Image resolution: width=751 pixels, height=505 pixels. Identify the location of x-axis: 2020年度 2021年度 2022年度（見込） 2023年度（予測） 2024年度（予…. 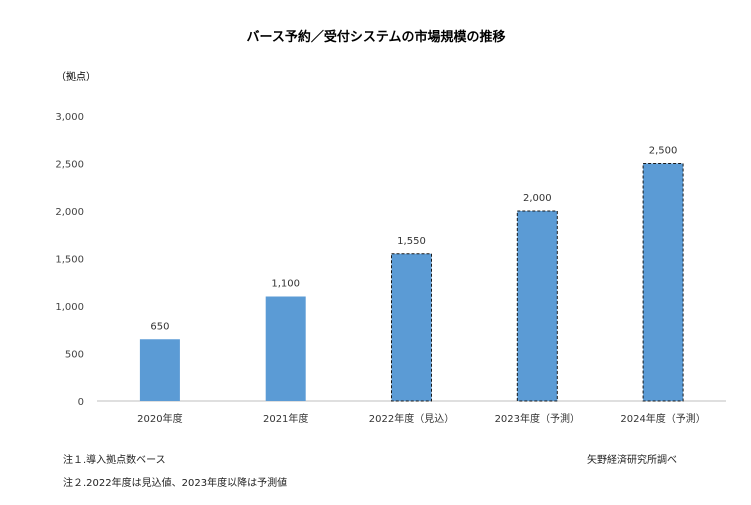
(421, 418).